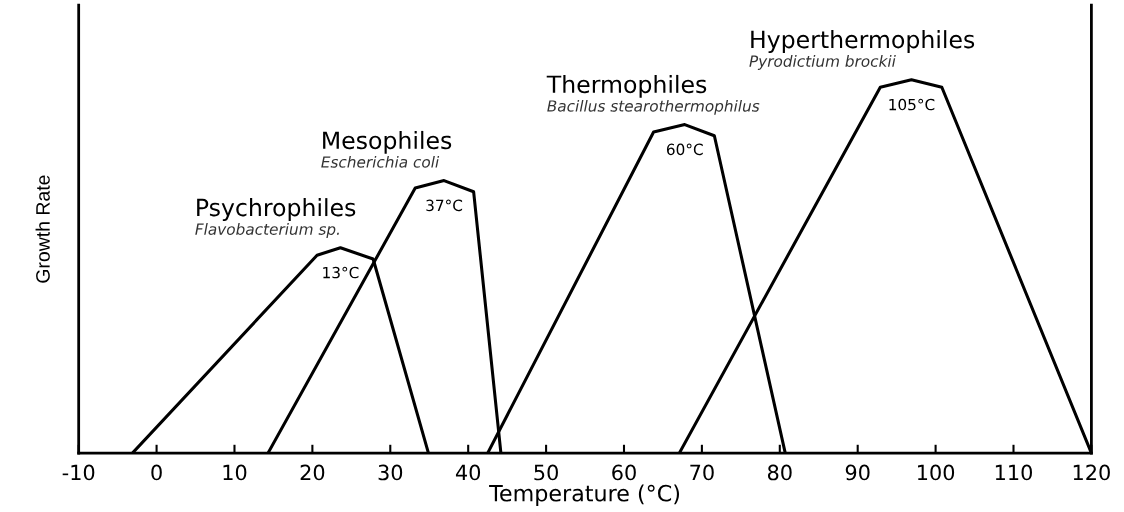 The height and width of the screenshot is (512, 1124). Describe the element at coordinates (857, 472) in the screenshot. I see `x-tick-label: 90` at that location.